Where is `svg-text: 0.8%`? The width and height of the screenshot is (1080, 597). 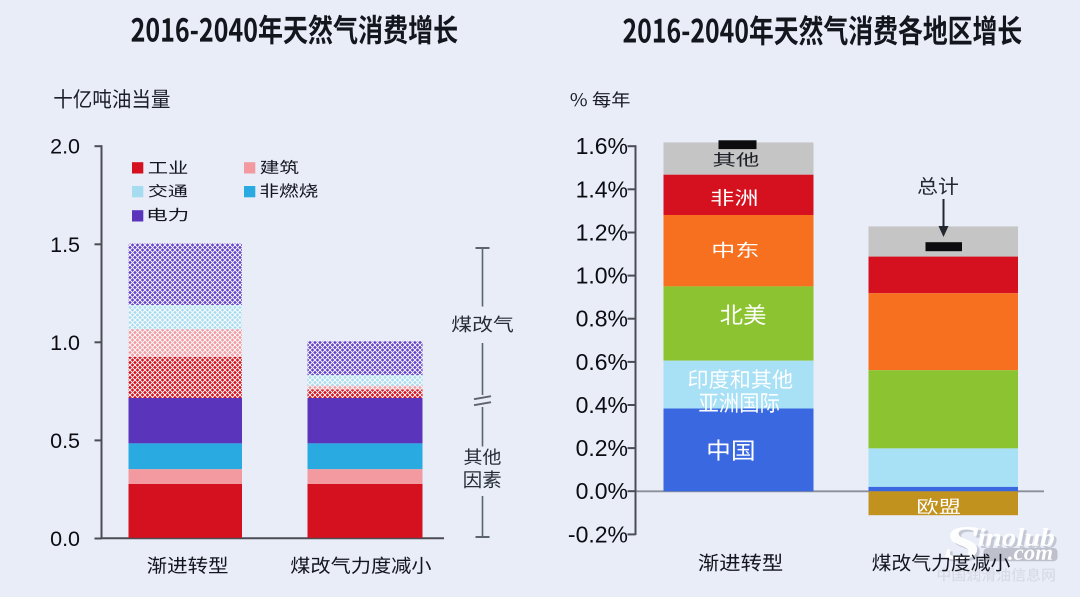 svg-text: 0.8% is located at coordinates (602, 319).